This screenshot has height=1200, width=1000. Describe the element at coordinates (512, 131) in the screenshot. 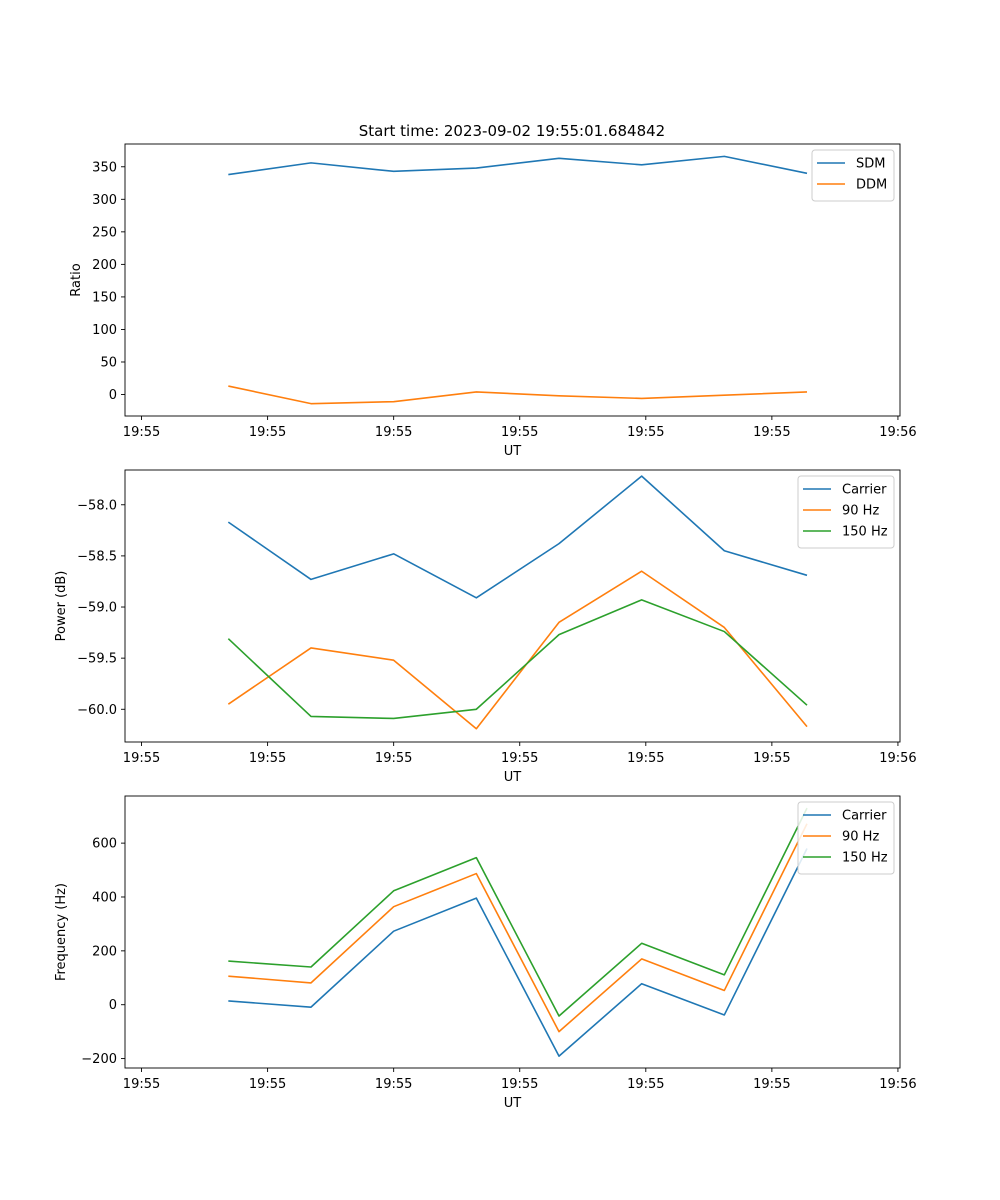

I see `figure-title: Start time: 2023-09-02 19:55:01.684842` at that location.